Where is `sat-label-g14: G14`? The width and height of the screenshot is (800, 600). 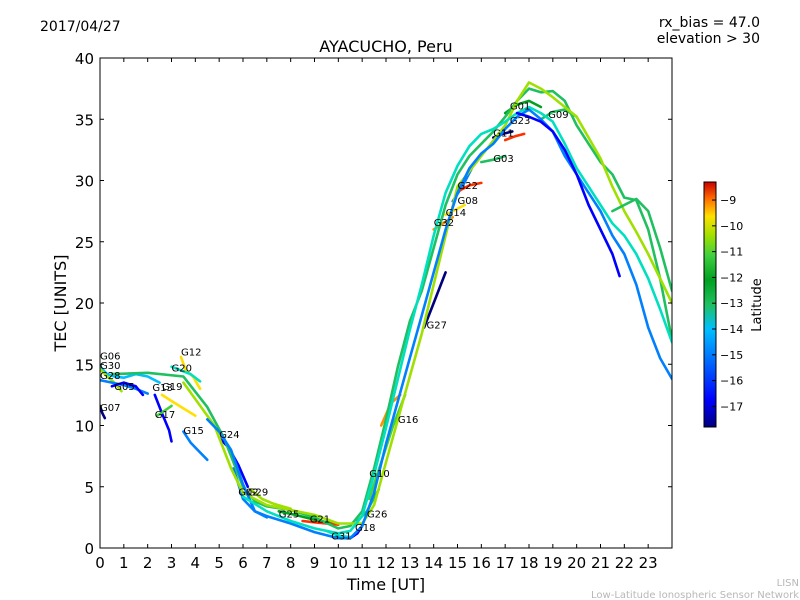 sat-label-g14: G14 is located at coordinates (456, 213).